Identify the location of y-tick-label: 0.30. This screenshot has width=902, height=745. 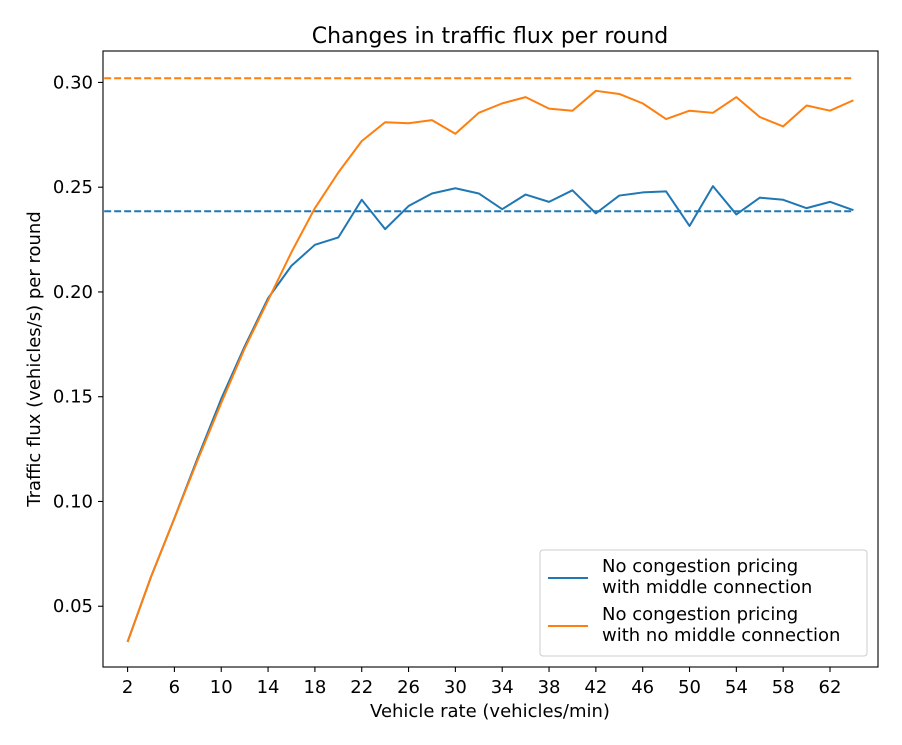
(73, 82).